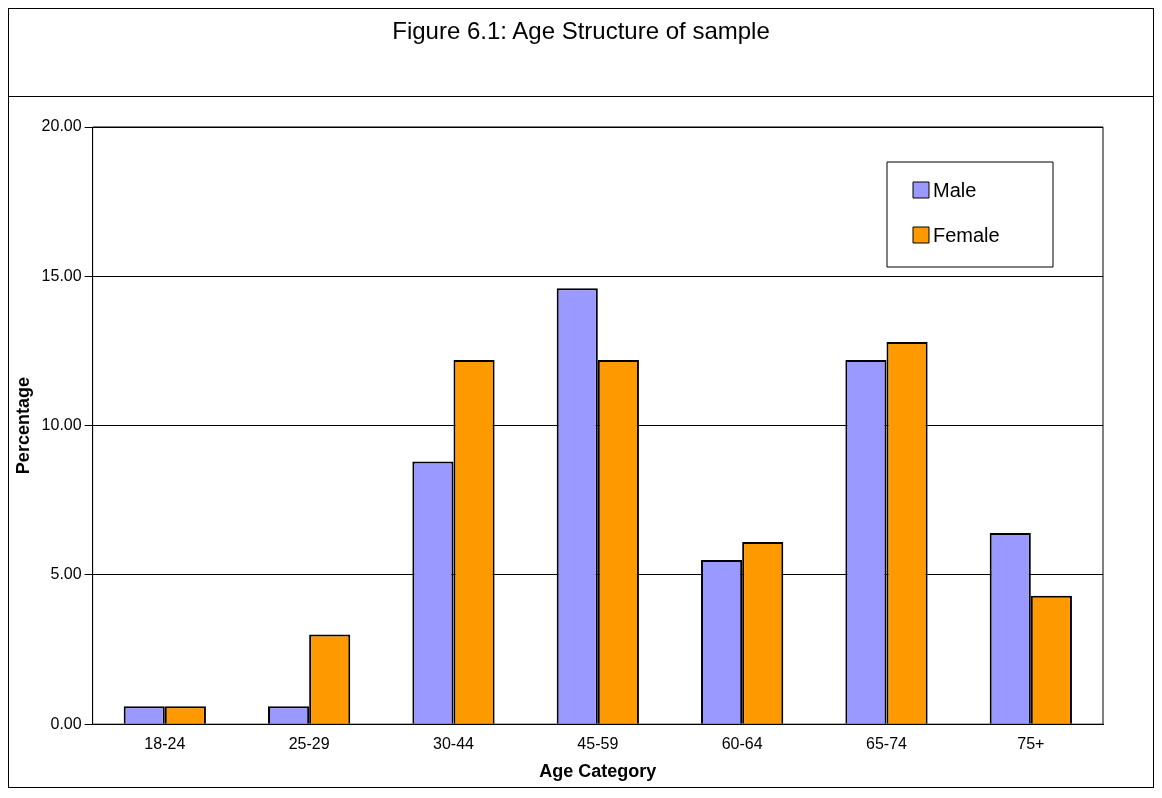  I want to click on y-tick-label: 20.00, so click(61, 126).